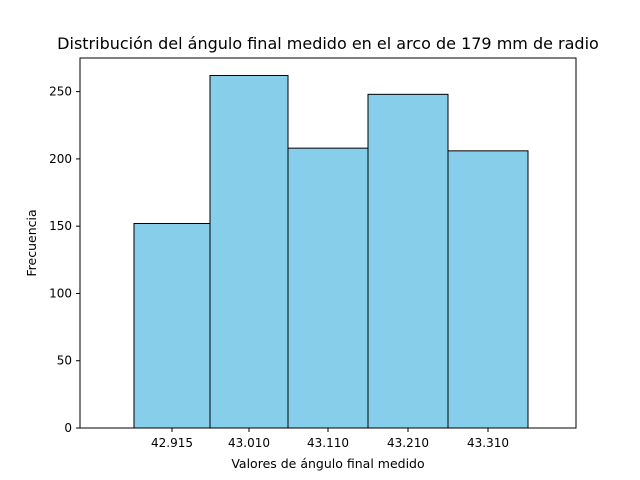  What do you see at coordinates (249, 443) in the screenshot?
I see `x-tick-label: 43.010` at bounding box center [249, 443].